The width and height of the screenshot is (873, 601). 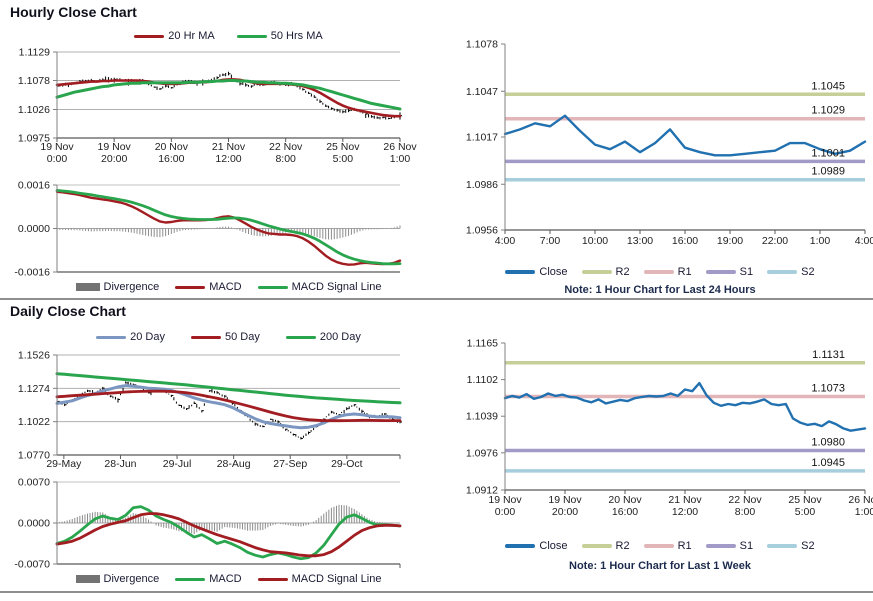 What do you see at coordinates (436, 592) in the screenshot?
I see `bottom-divider` at bounding box center [436, 592].